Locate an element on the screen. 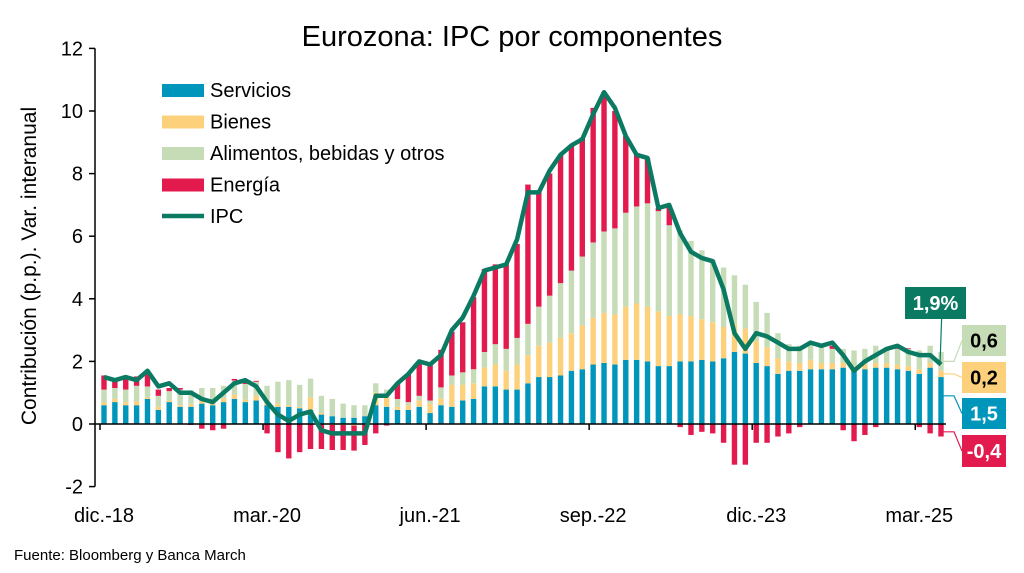  y-tick-label: 12 is located at coordinates (72, 49).